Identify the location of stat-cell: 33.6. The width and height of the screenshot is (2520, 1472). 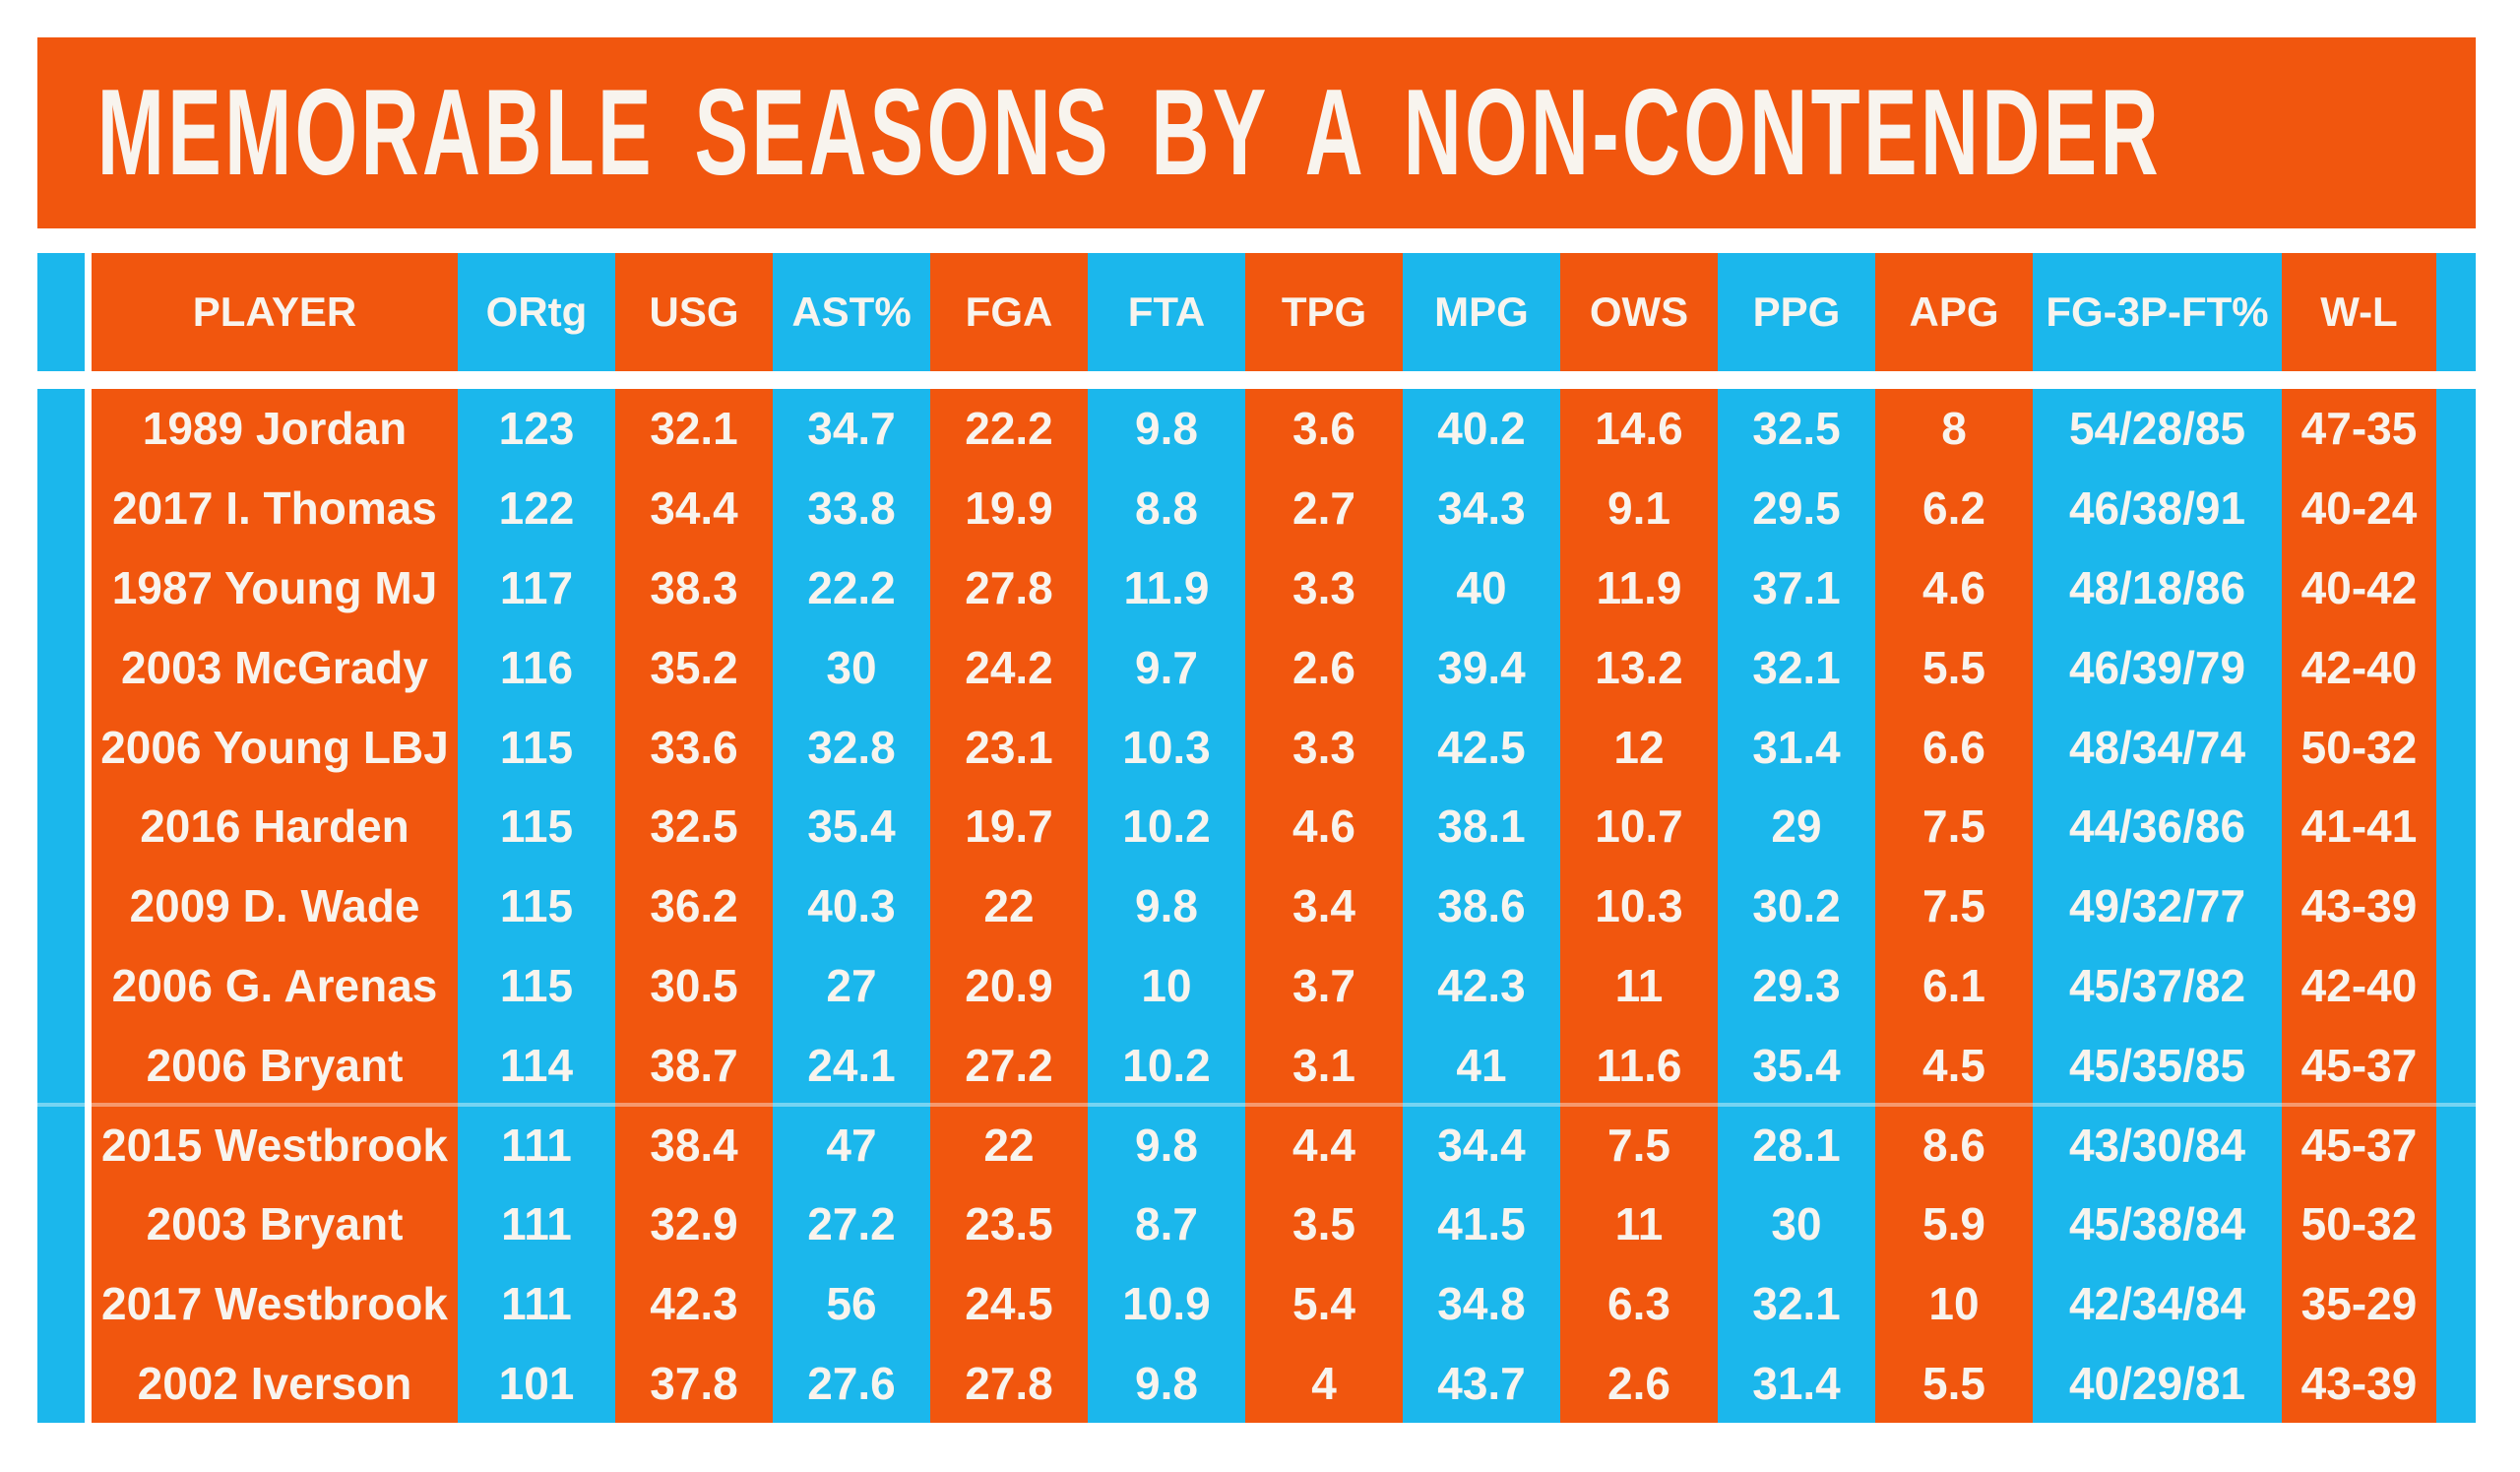
(694, 747).